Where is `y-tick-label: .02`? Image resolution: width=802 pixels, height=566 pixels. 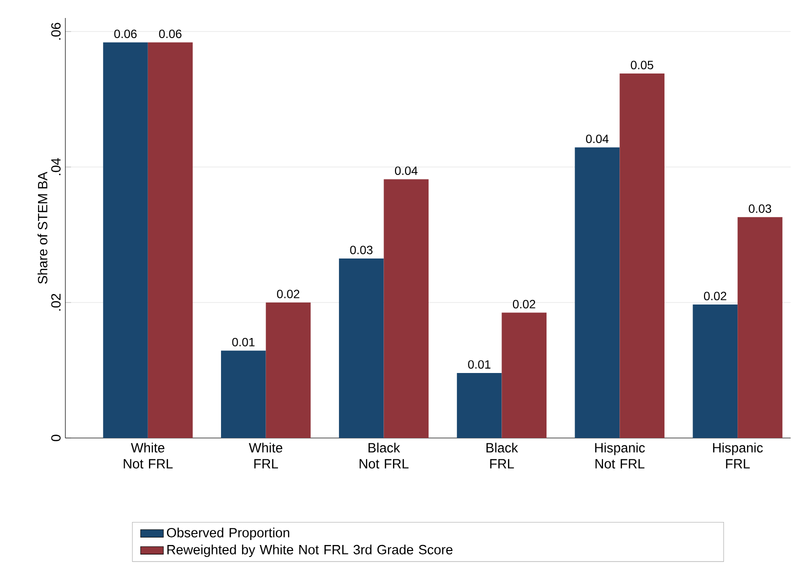
y-tick-label: .02 is located at coordinates (56, 302).